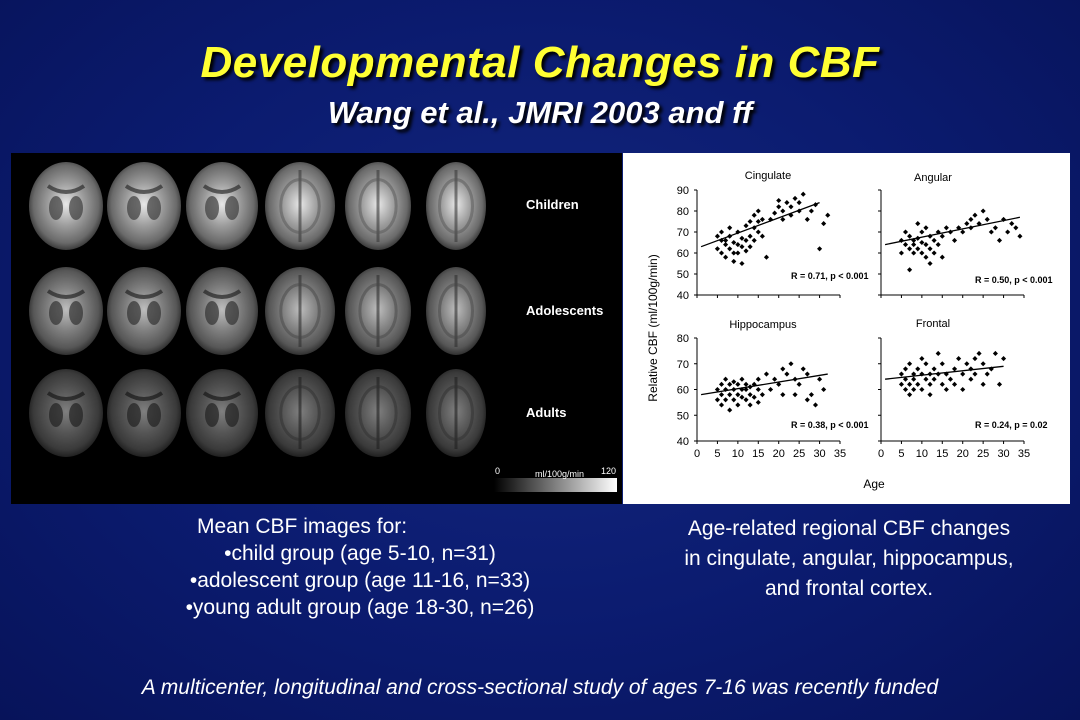 Image resolution: width=1080 pixels, height=720 pixels. Describe the element at coordinates (564, 310) in the screenshot. I see `row-label-adolescents: Adolescents` at that location.